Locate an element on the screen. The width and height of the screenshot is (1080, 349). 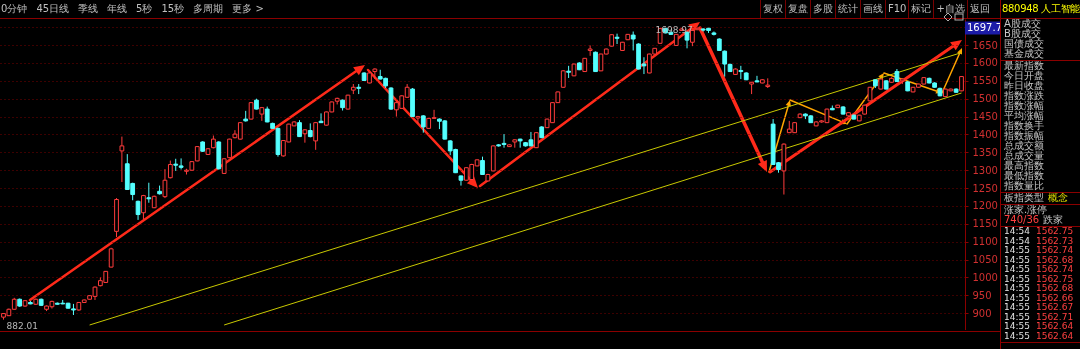
text: 今日开盘 is located at coordinates (1024, 75).